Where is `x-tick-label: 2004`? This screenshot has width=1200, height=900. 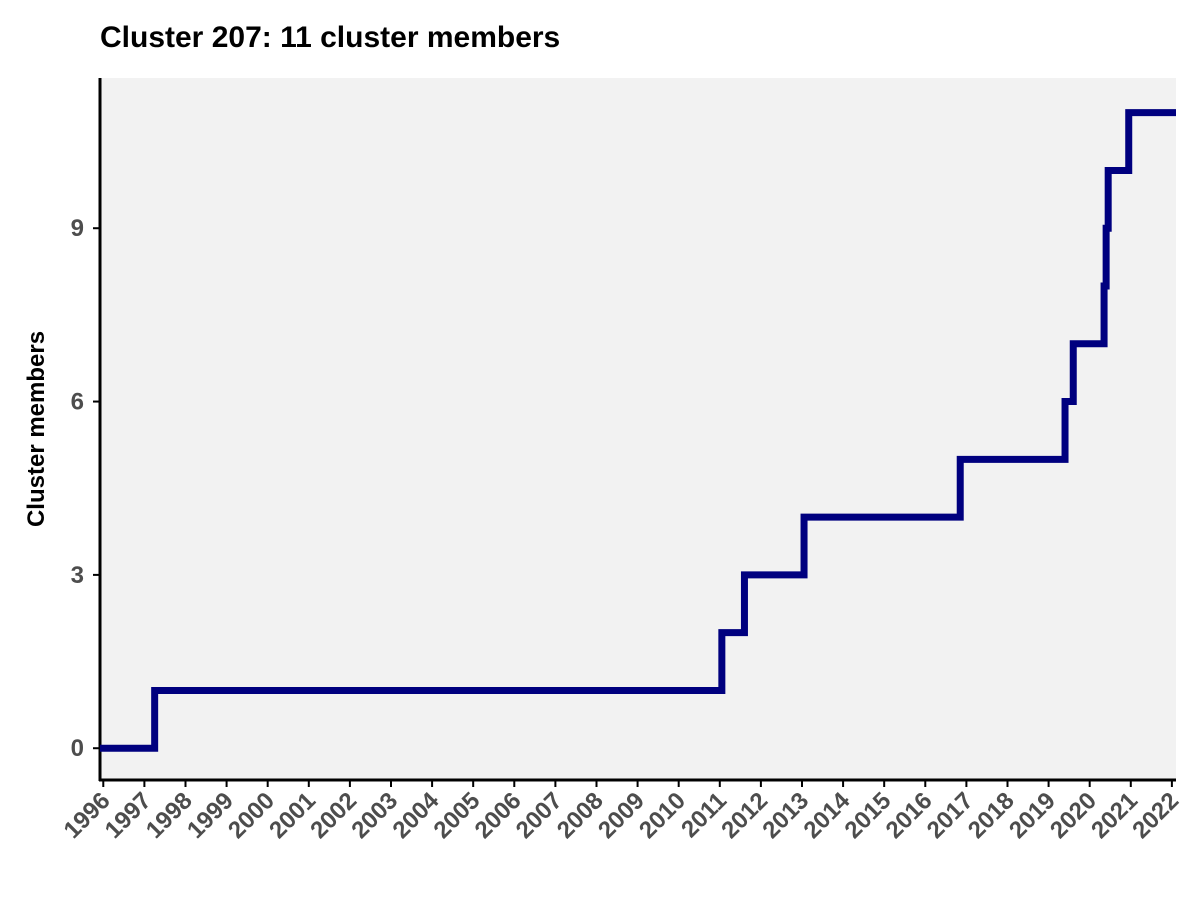
x-tick-label: 2004 is located at coordinates (415, 815).